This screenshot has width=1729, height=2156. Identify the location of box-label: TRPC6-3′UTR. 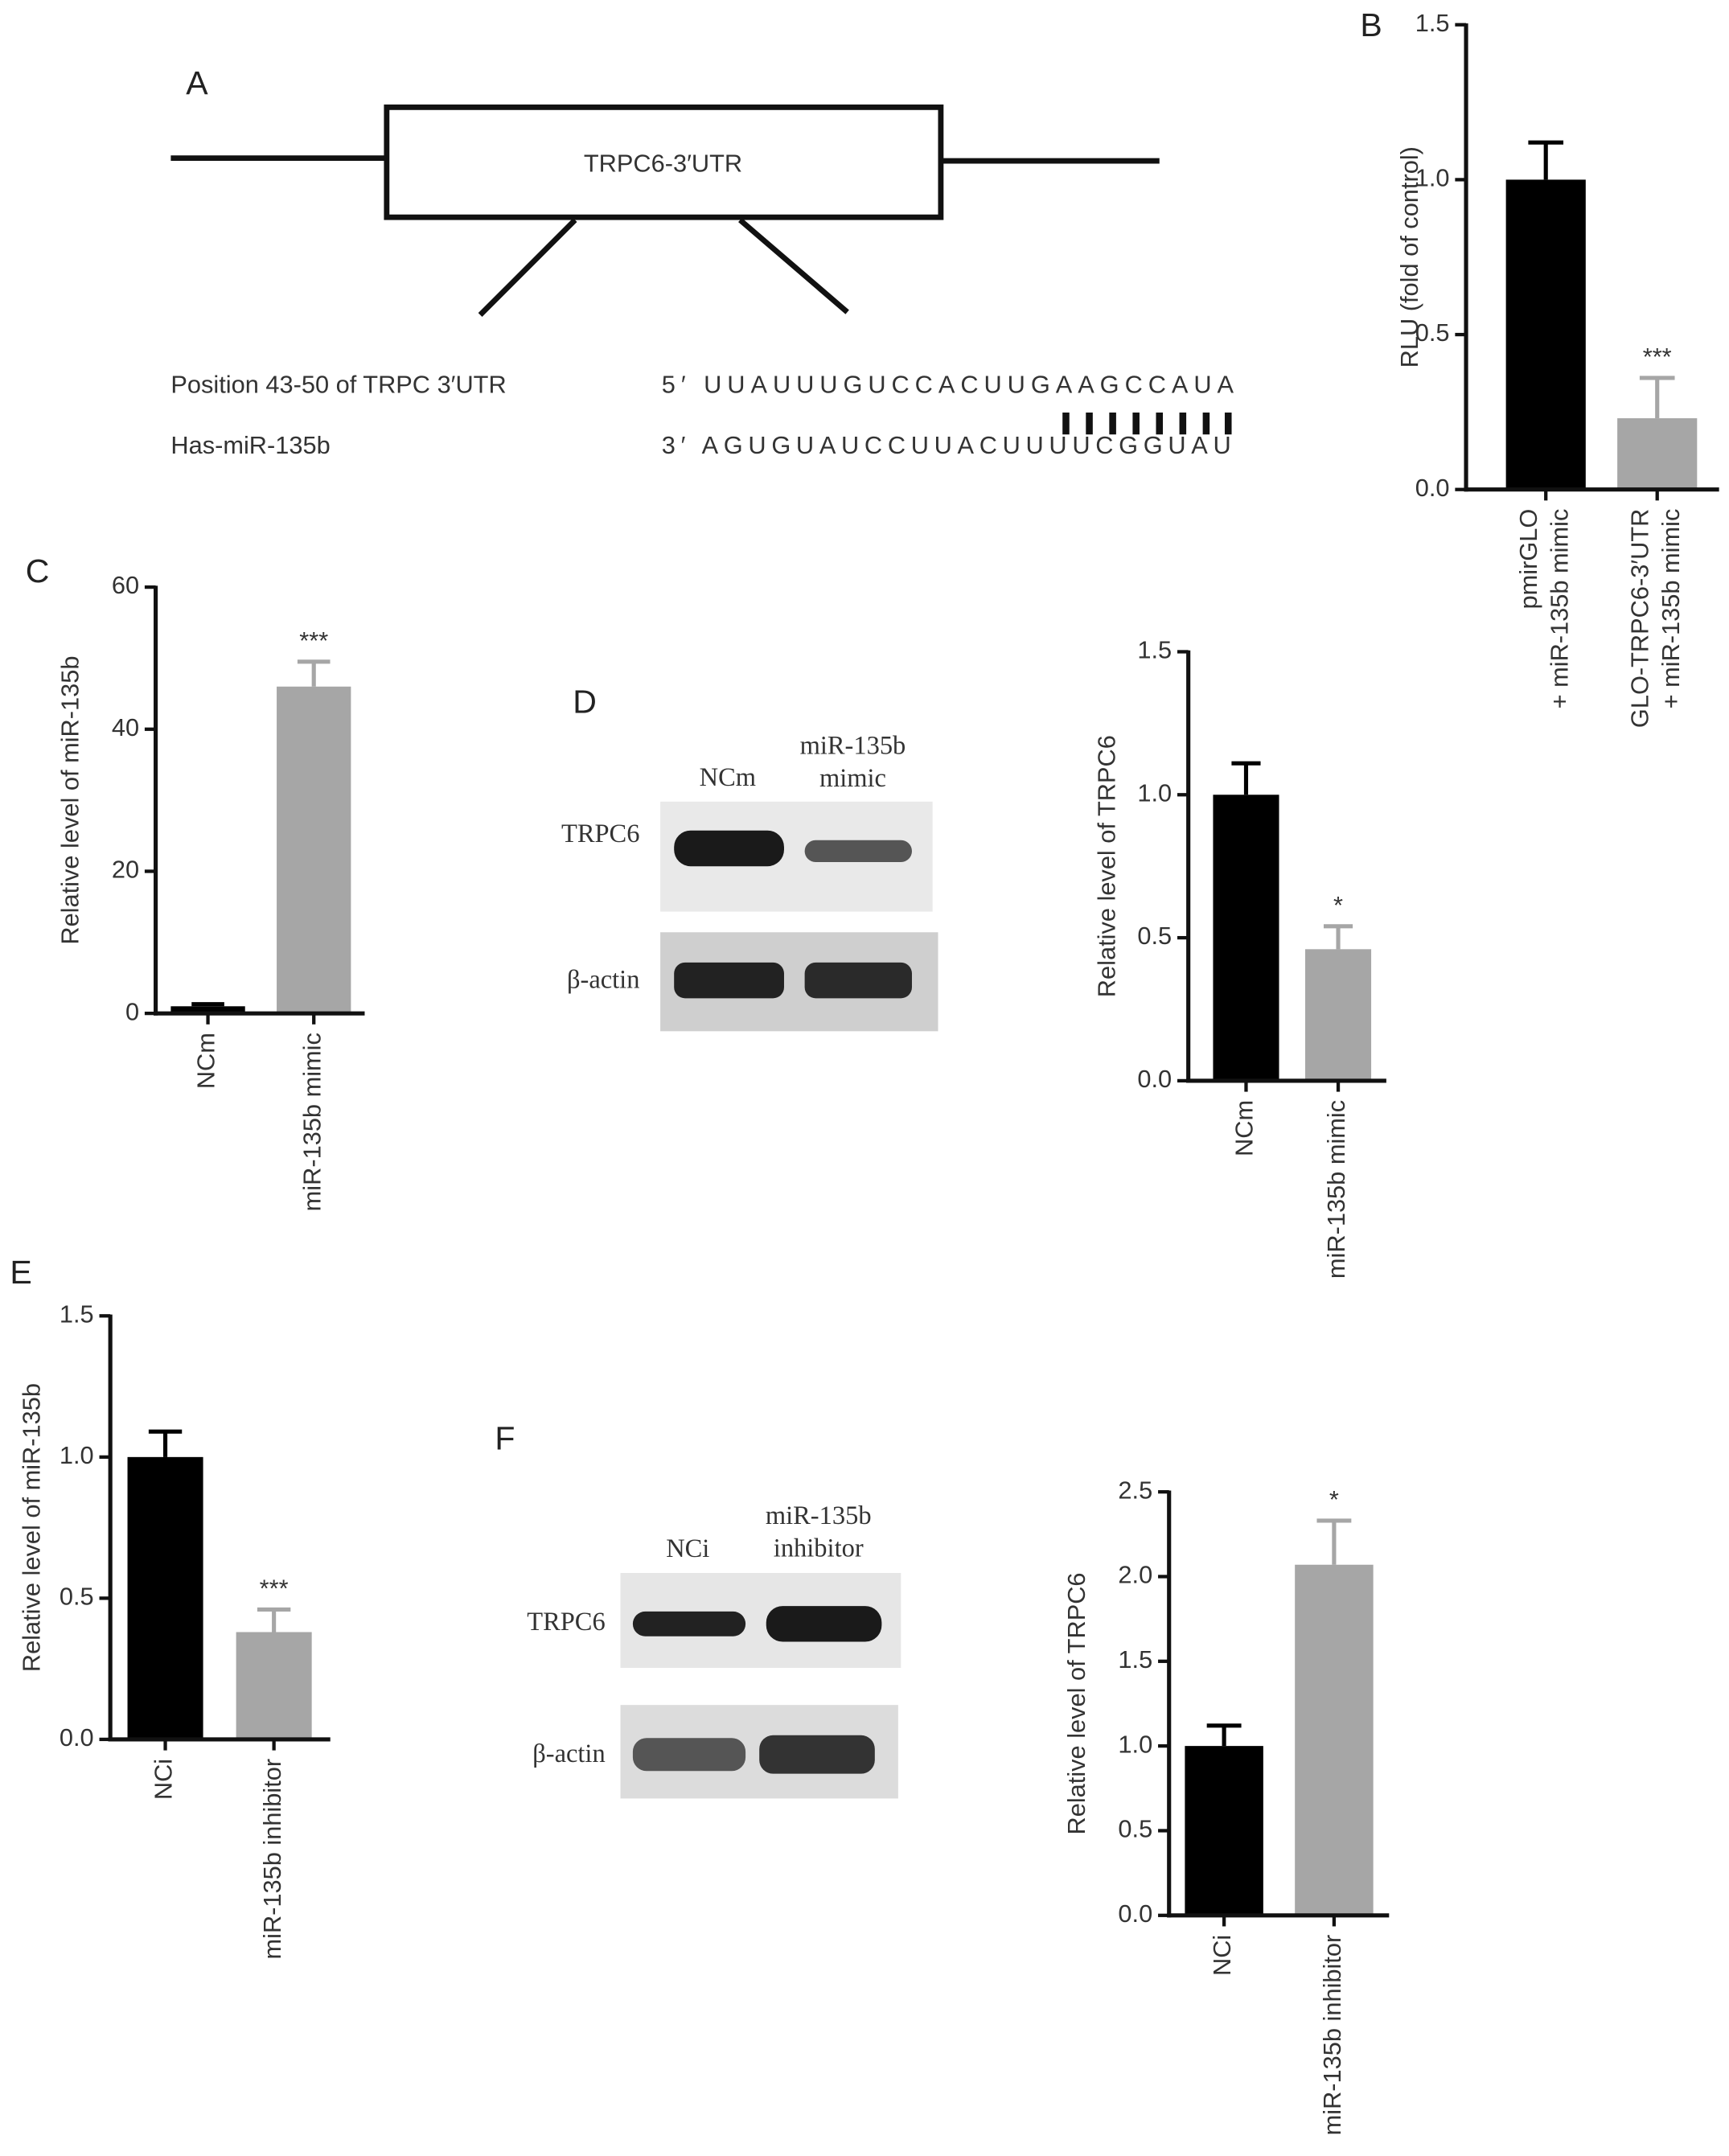
(663, 163).